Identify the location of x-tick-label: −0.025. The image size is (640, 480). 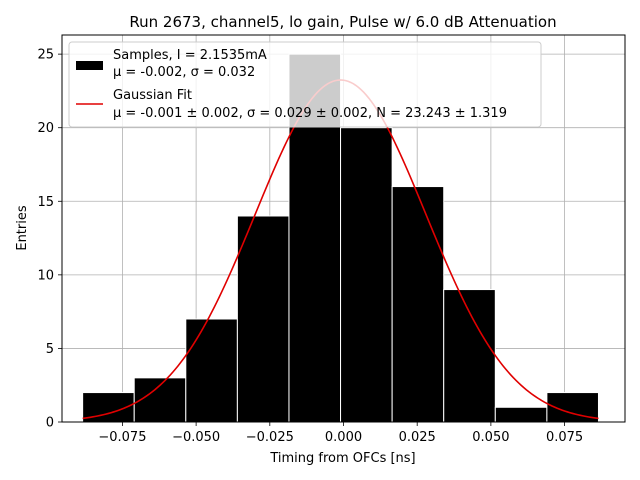
(270, 437).